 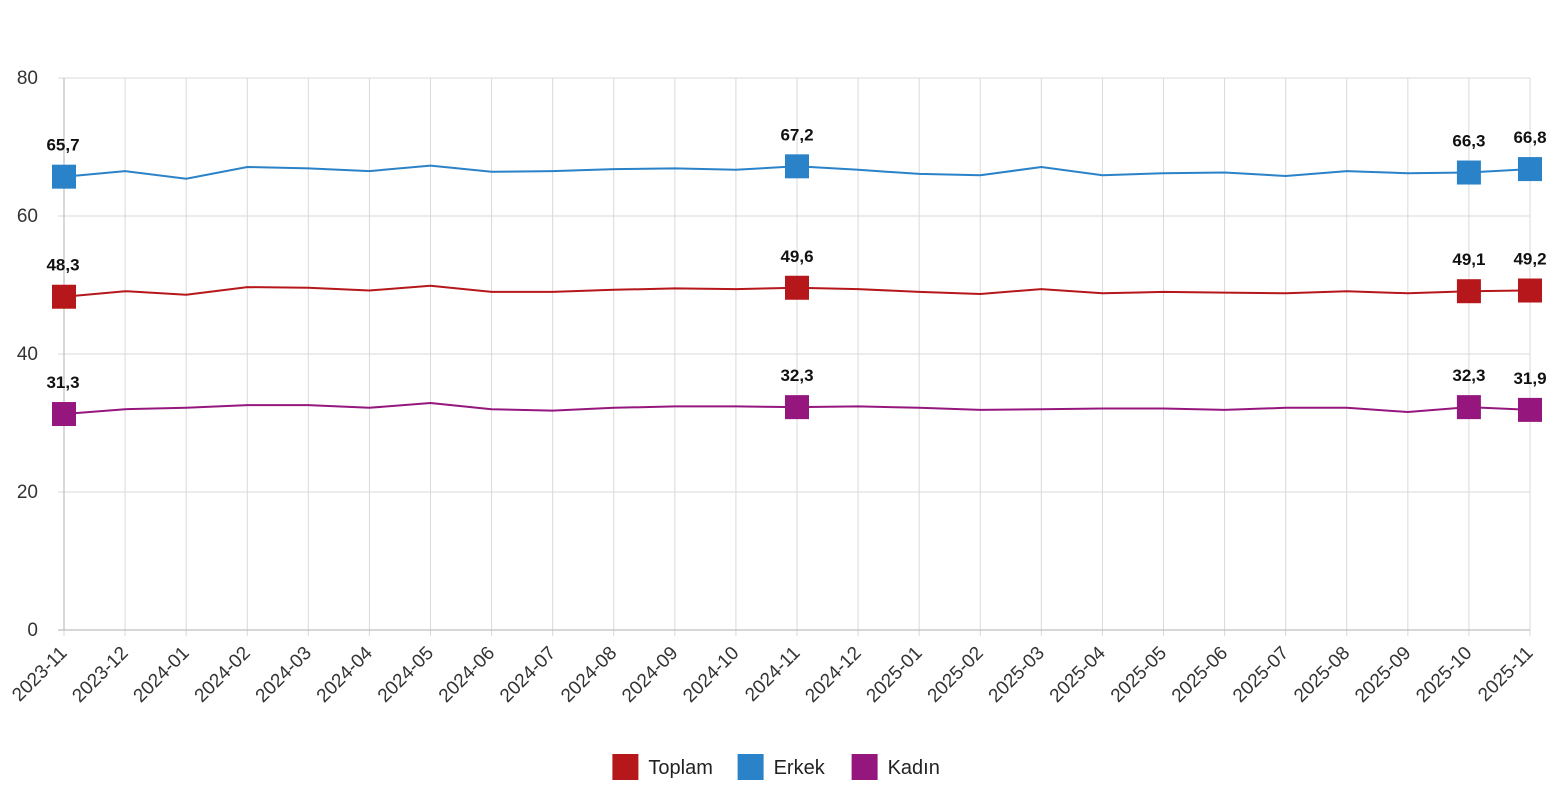 What do you see at coordinates (800, 768) in the screenshot?
I see `legend-label: Erkek` at bounding box center [800, 768].